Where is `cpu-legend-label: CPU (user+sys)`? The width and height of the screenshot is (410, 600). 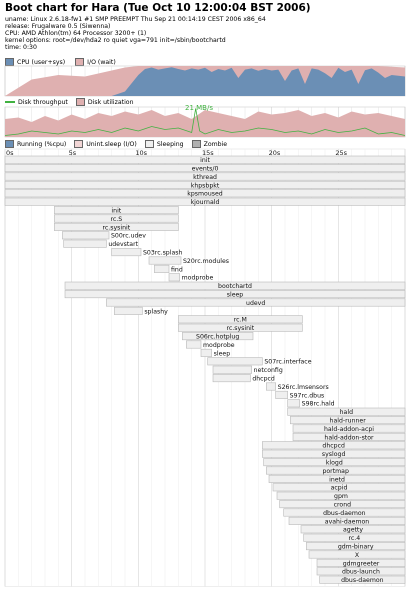 cpu-legend-label: CPU (user+sys) is located at coordinates (41, 62).